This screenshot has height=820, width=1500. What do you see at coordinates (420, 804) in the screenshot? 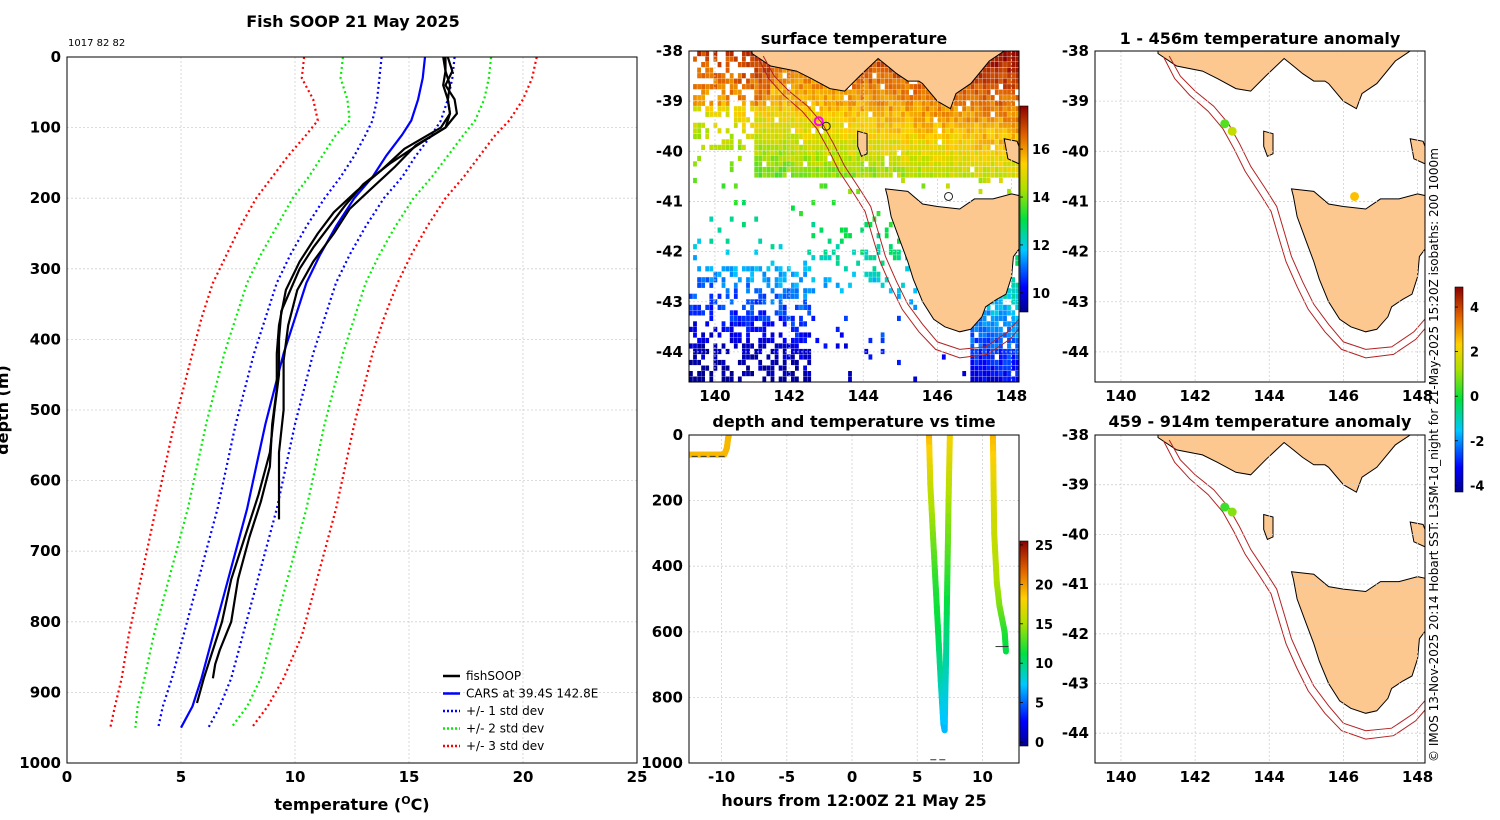
I see `profile-xlabel-unit: C)` at bounding box center [420, 804].